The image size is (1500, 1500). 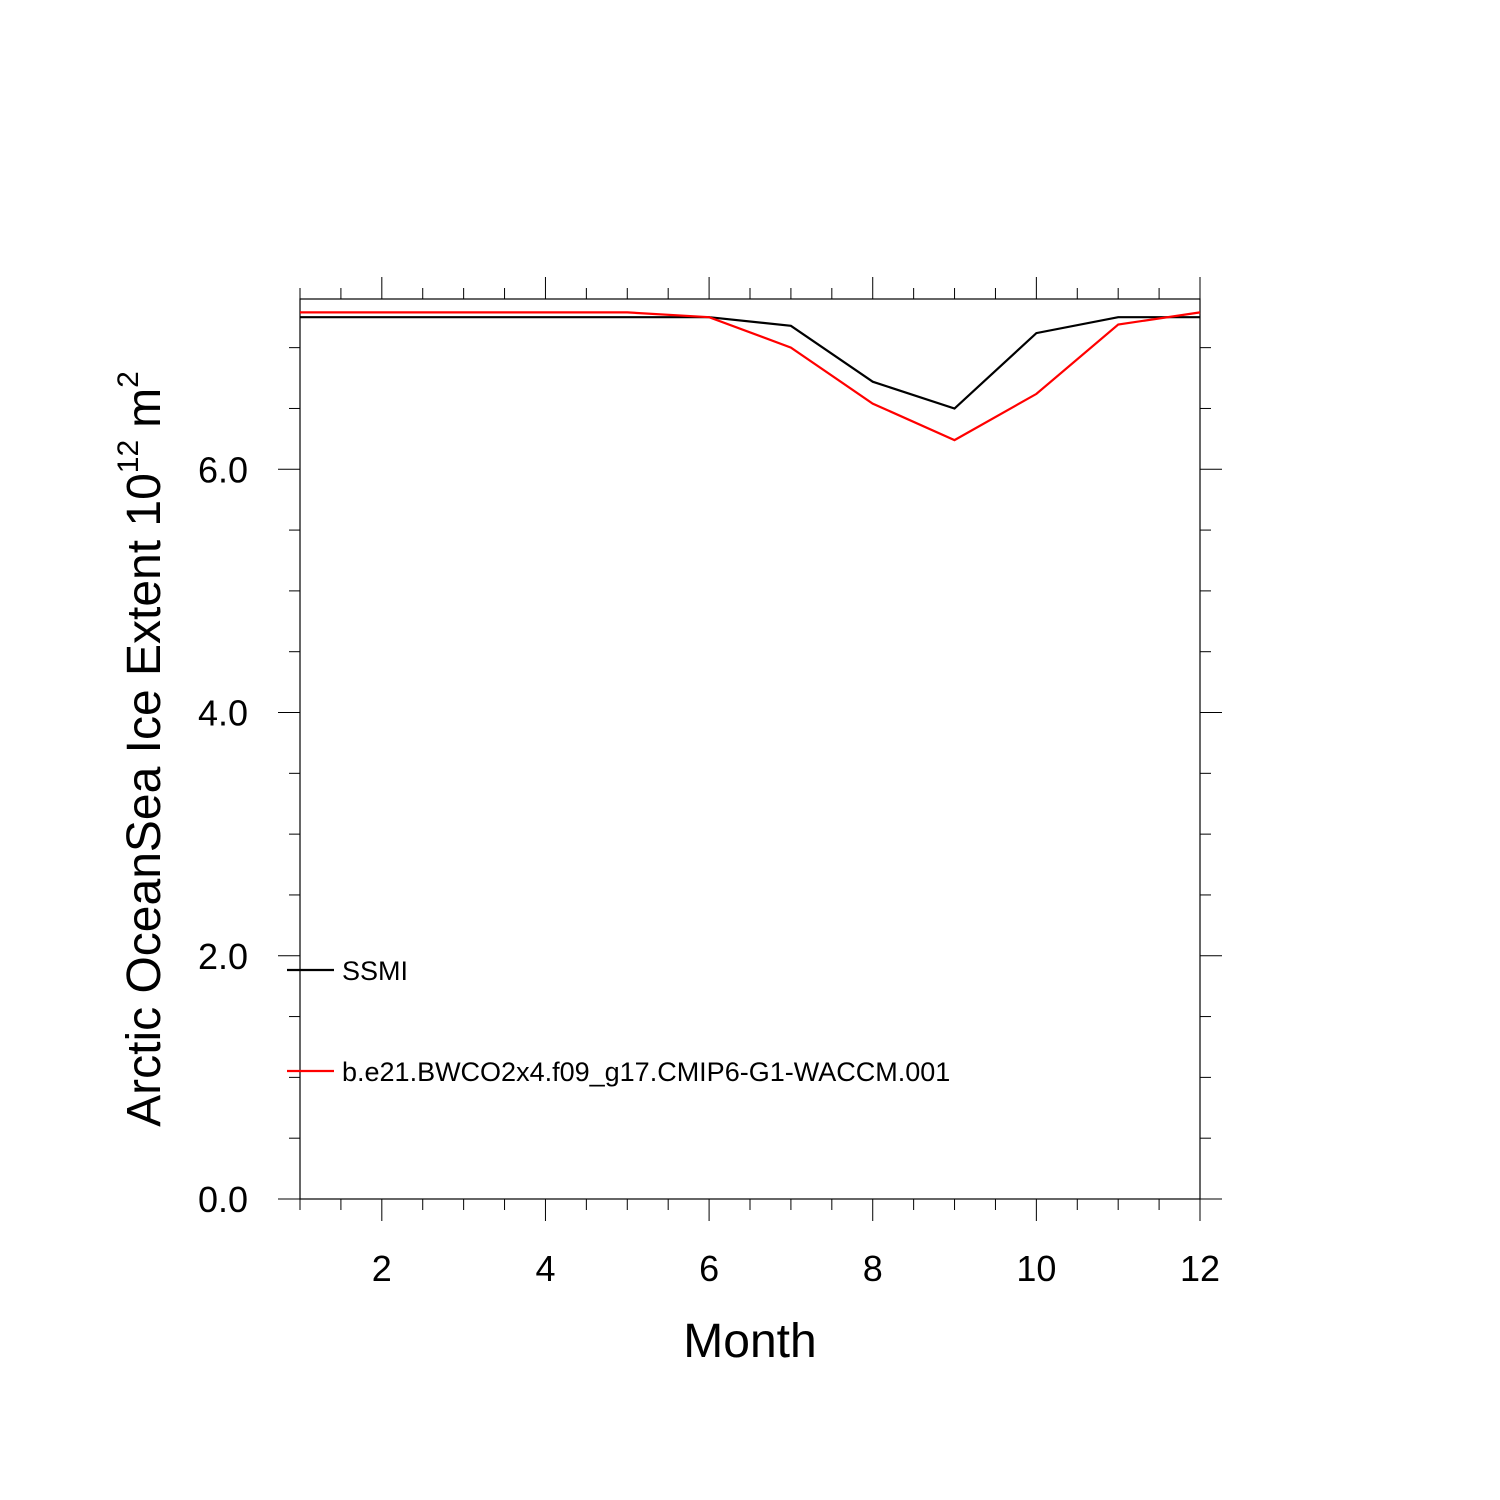 What do you see at coordinates (382, 1268) in the screenshot?
I see `x-tick-label: 2` at bounding box center [382, 1268].